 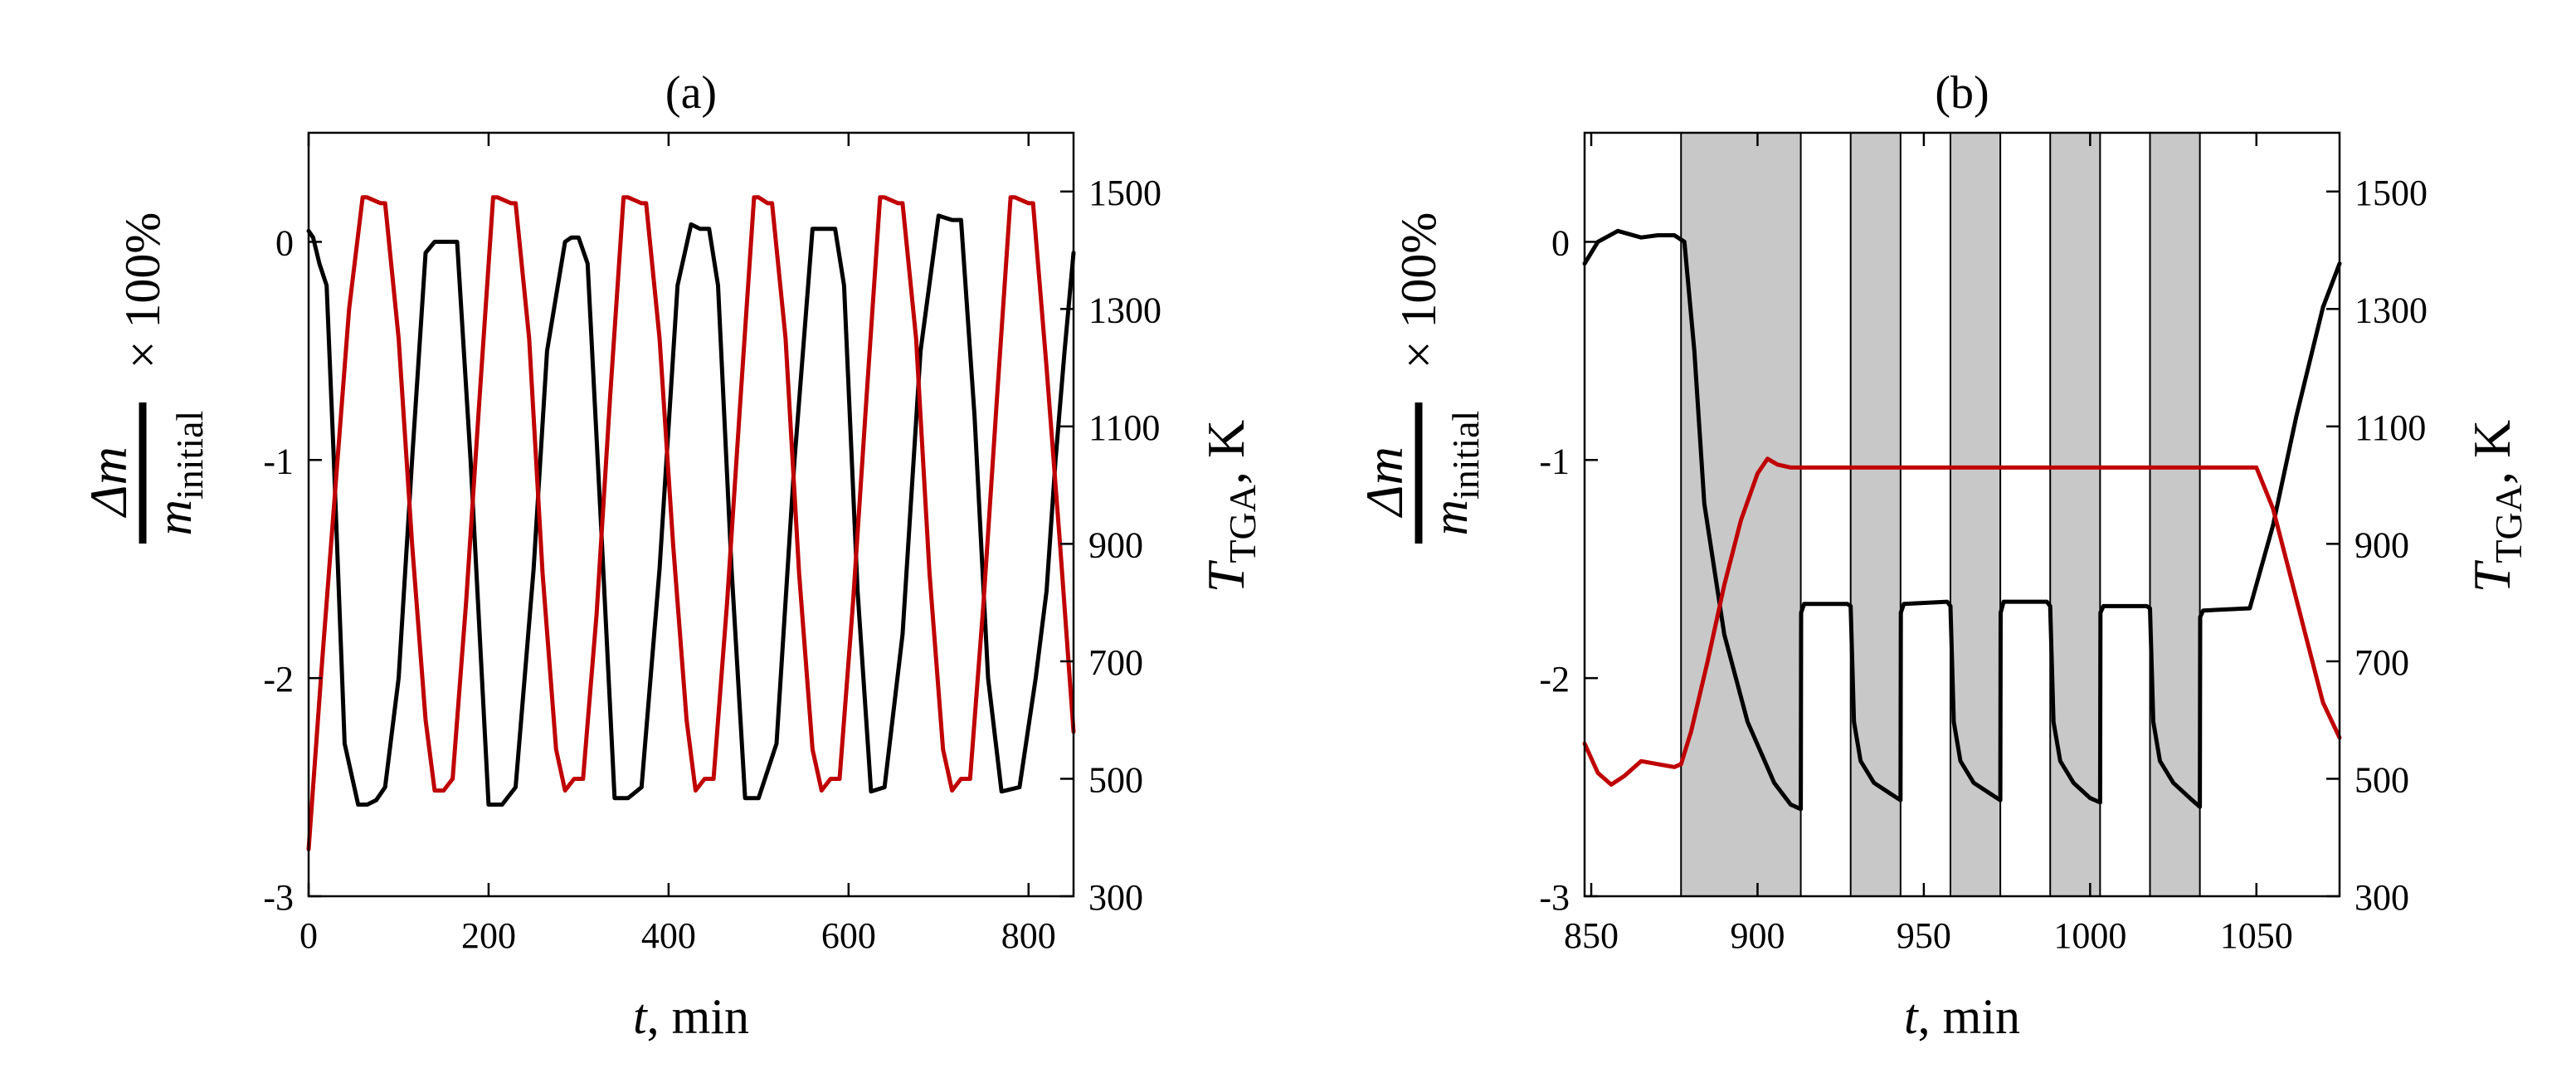 I want to click on x-tick-label: 0, so click(x=308, y=935).